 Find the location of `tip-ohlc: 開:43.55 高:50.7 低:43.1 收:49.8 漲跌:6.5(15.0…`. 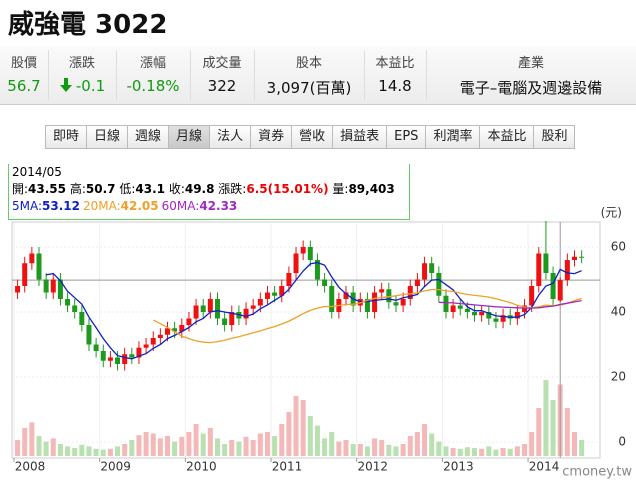

tip-ohlc: 開:43.55 高:50.7 低:43.1 收:49.8 漲跌:6.5(15.0… is located at coordinates (210, 189).